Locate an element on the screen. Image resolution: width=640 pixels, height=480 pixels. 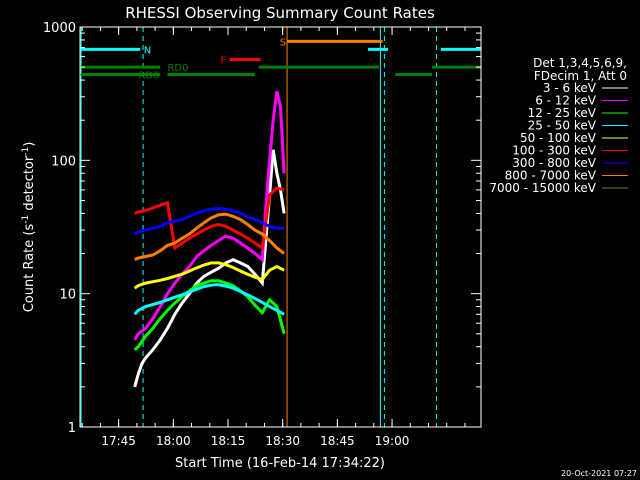
legend-label-0: 3 - 6 keV is located at coordinates (570, 88).